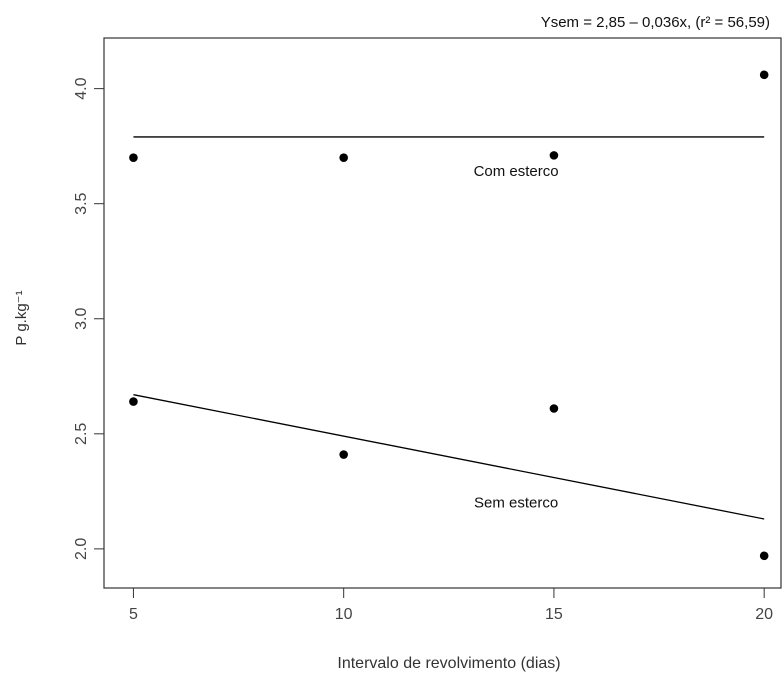 The height and width of the screenshot is (675, 783). Describe the element at coordinates (764, 614) in the screenshot. I see `x-tick-label: 20` at that location.